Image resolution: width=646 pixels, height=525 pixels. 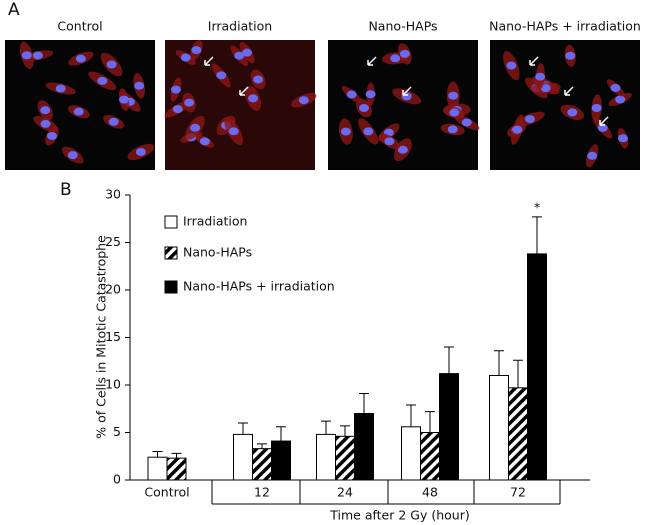 I want to click on y-tick-label: 25, so click(x=113, y=241).